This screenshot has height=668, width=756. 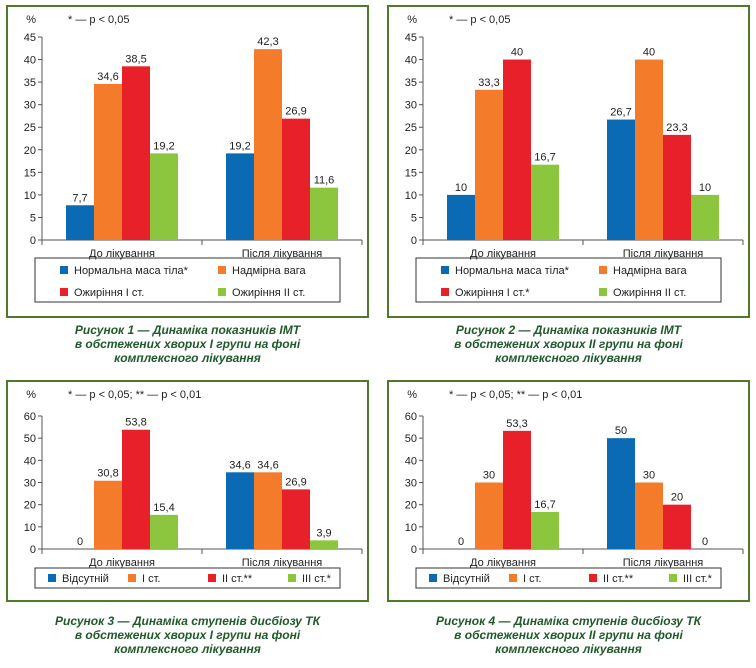 I want to click on data-label: 42,3, so click(x=267, y=42).